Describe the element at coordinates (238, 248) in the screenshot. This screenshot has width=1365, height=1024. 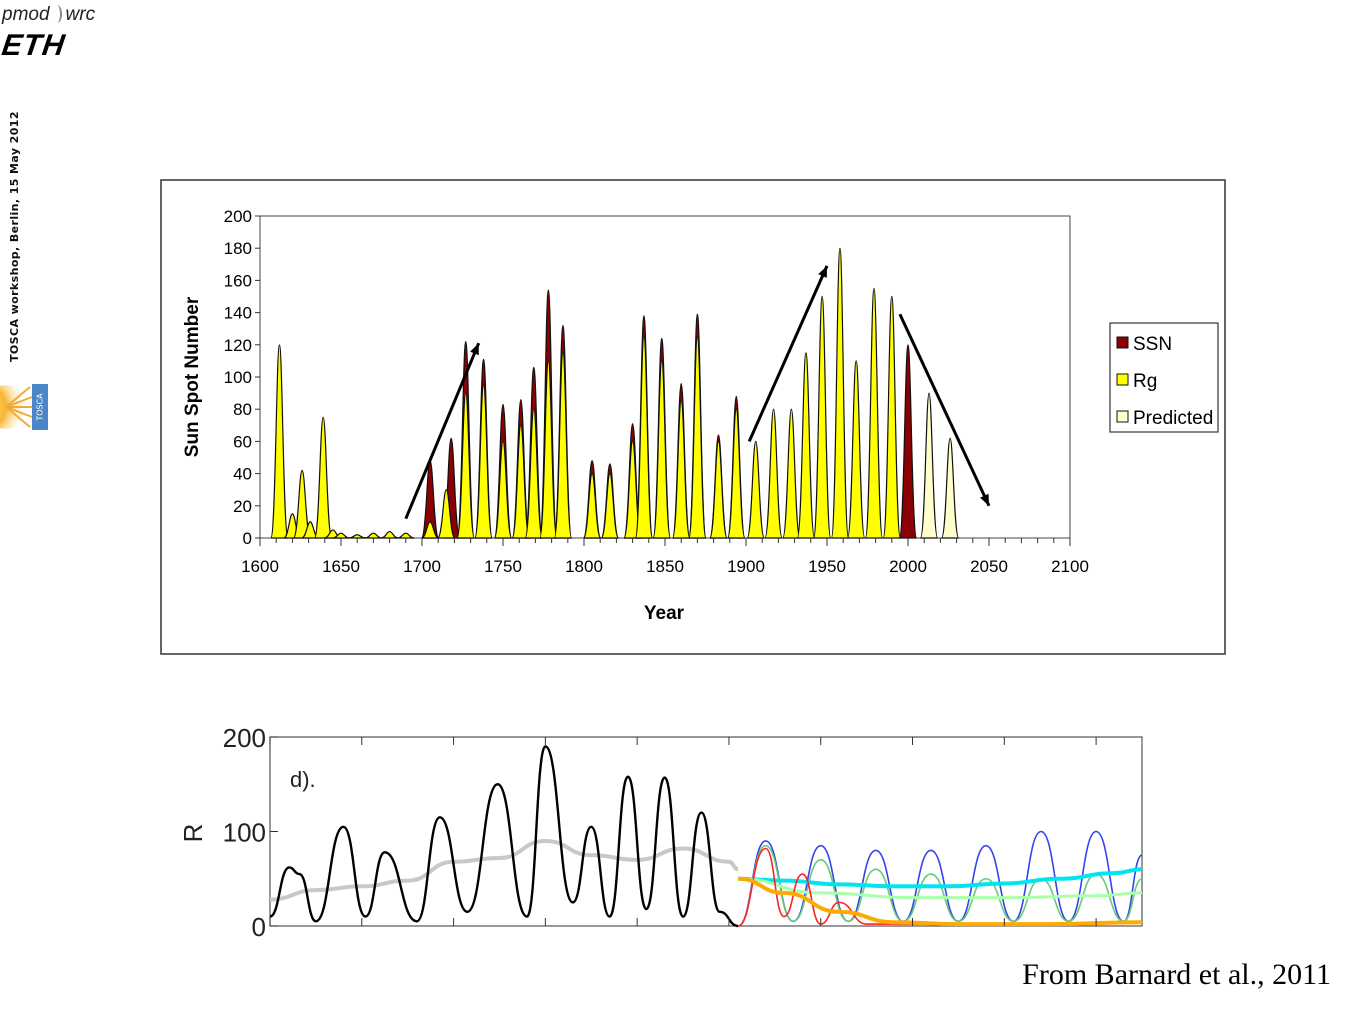
I see `y-tick-label: 180` at that location.